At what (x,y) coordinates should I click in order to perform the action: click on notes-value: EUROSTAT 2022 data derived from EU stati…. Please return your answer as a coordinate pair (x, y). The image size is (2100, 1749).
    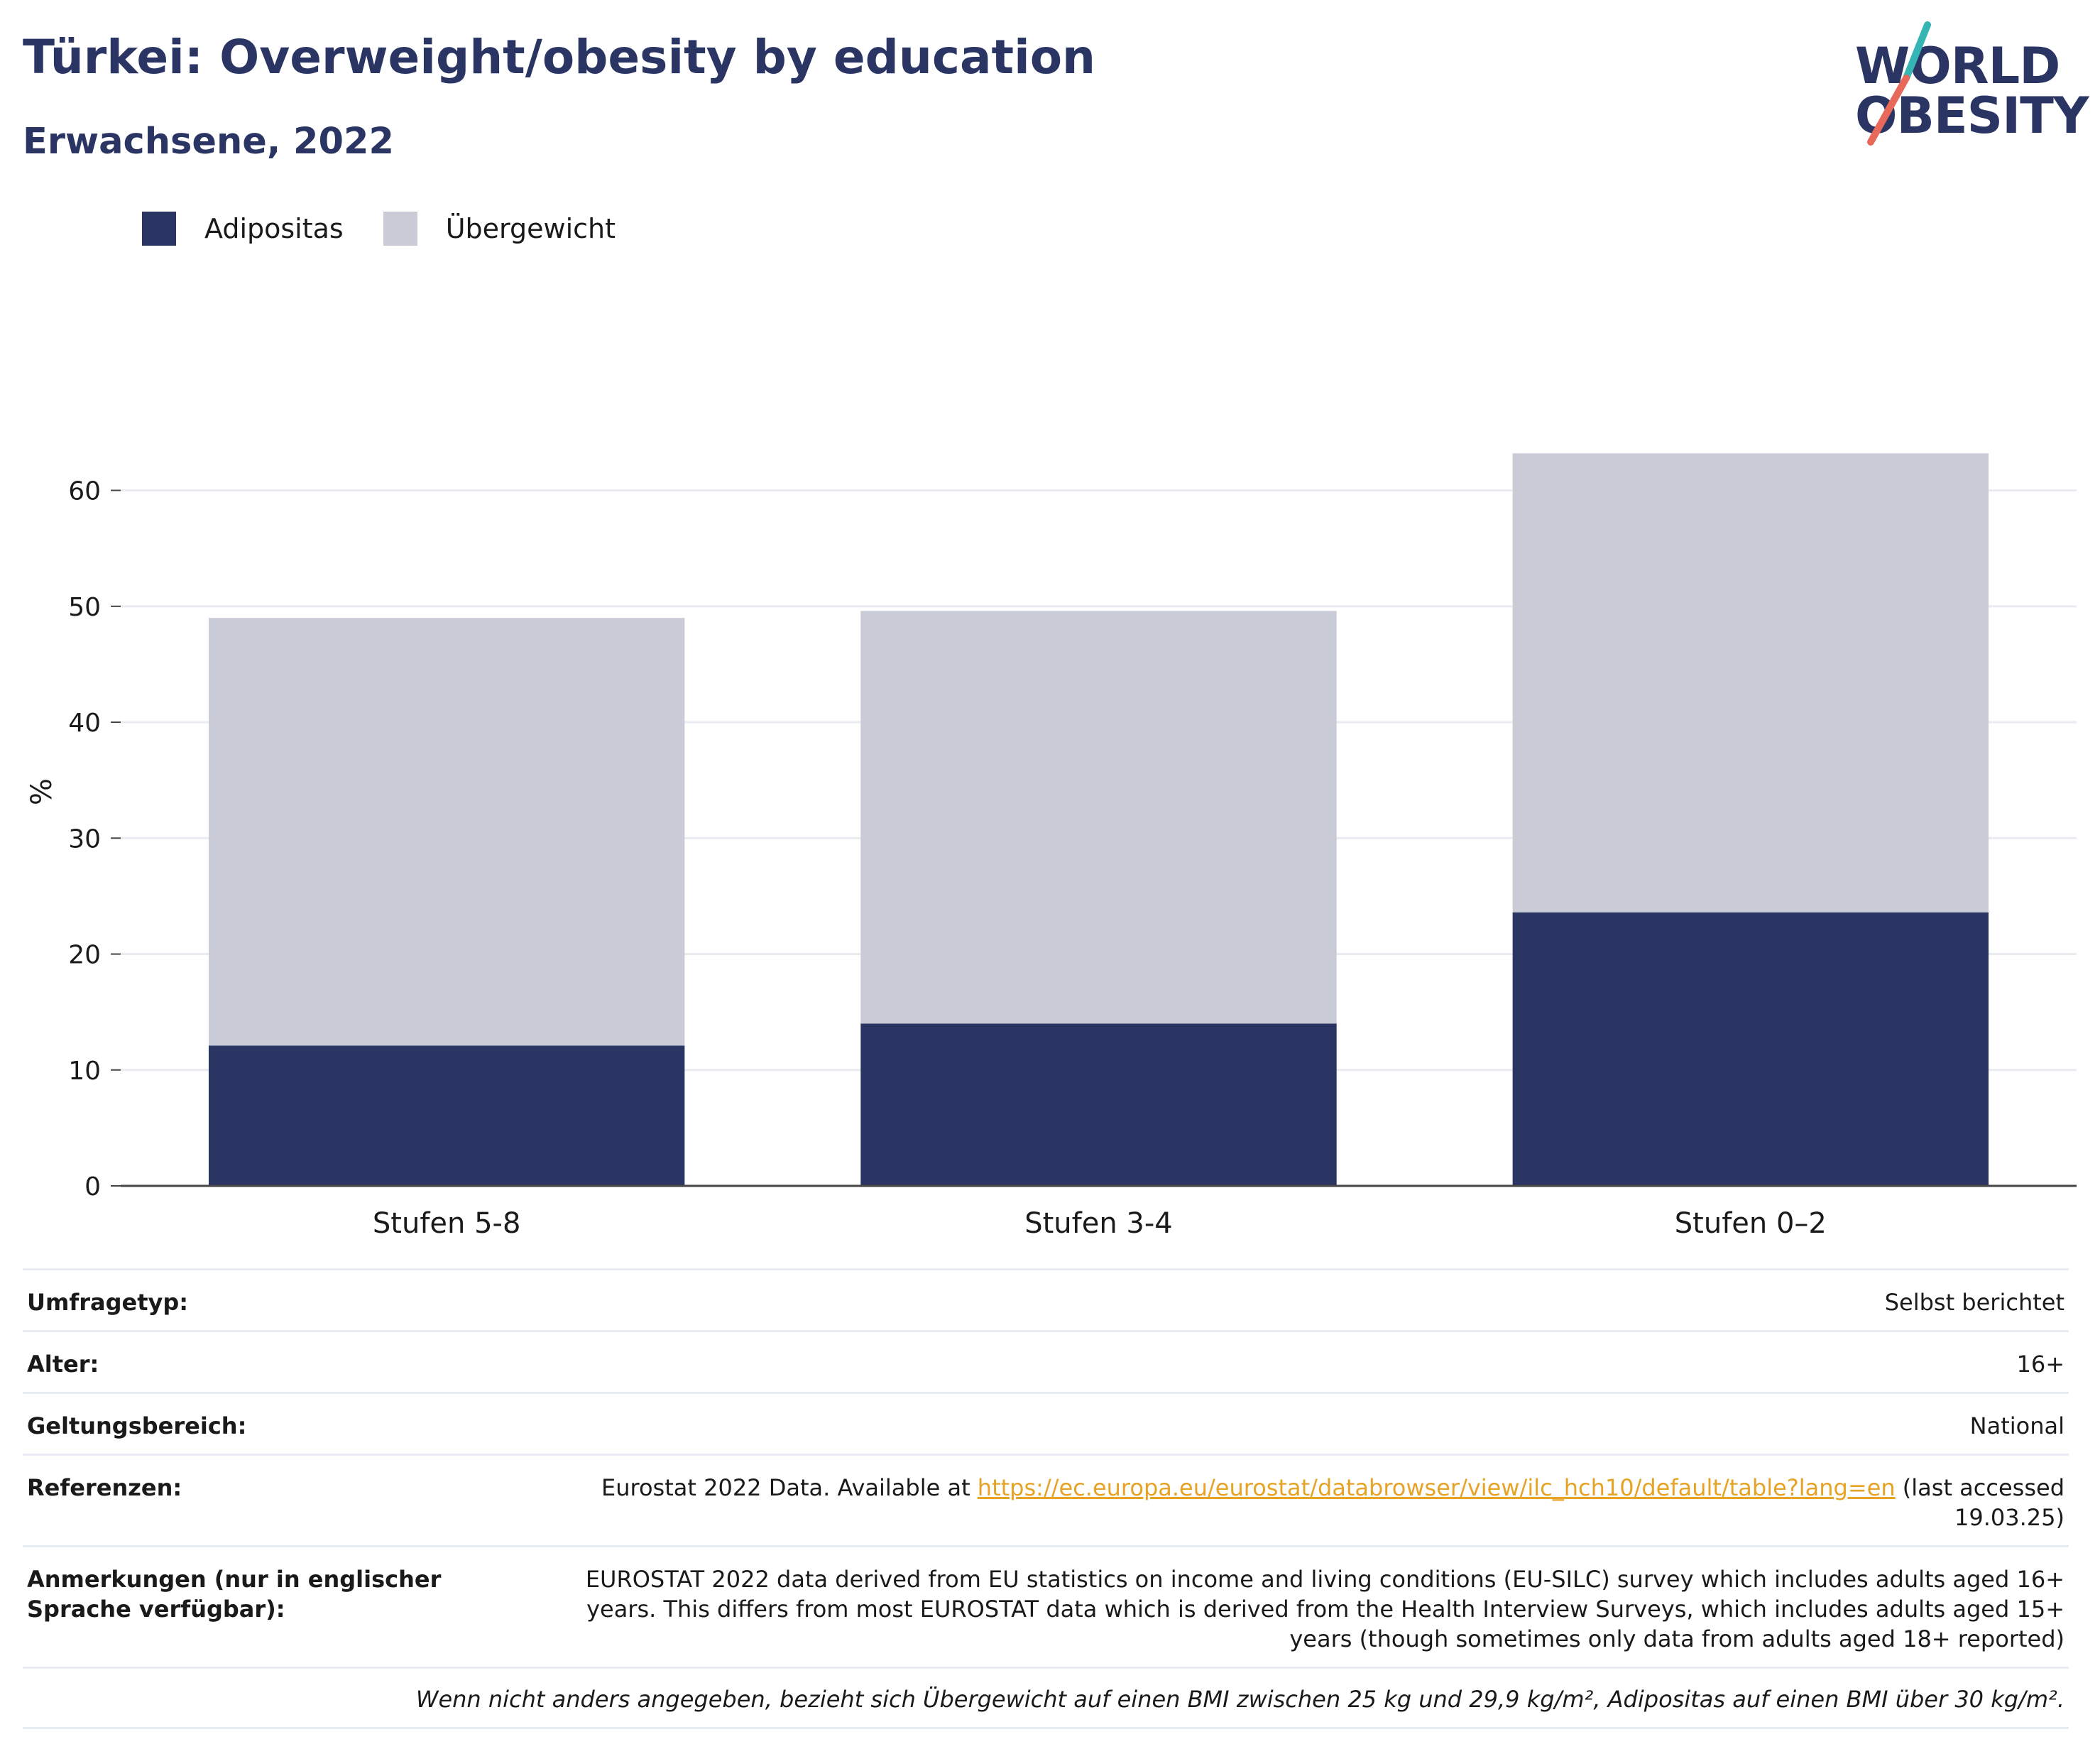
    Looking at the image, I should click on (1305, 1606).